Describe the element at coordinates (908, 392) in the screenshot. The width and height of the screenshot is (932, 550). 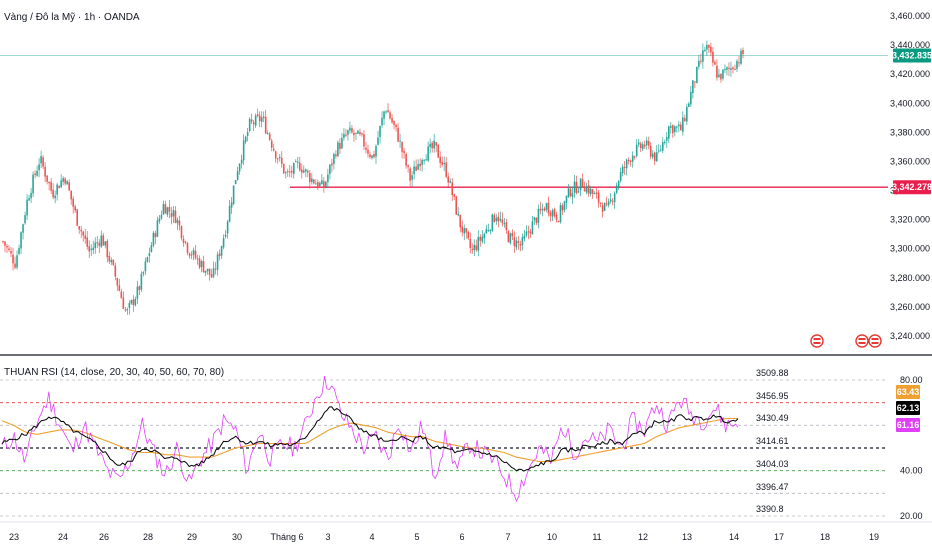
I see `rsi-value-badge-text: 63.43` at that location.